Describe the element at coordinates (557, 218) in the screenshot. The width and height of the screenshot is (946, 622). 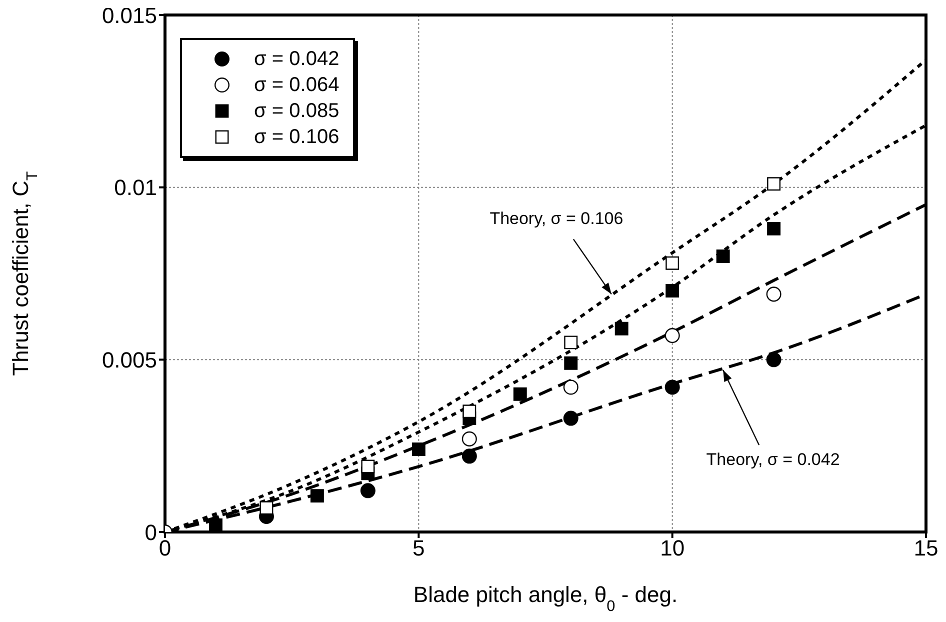
I see `annotation: Theory, σ = 0.106` at that location.